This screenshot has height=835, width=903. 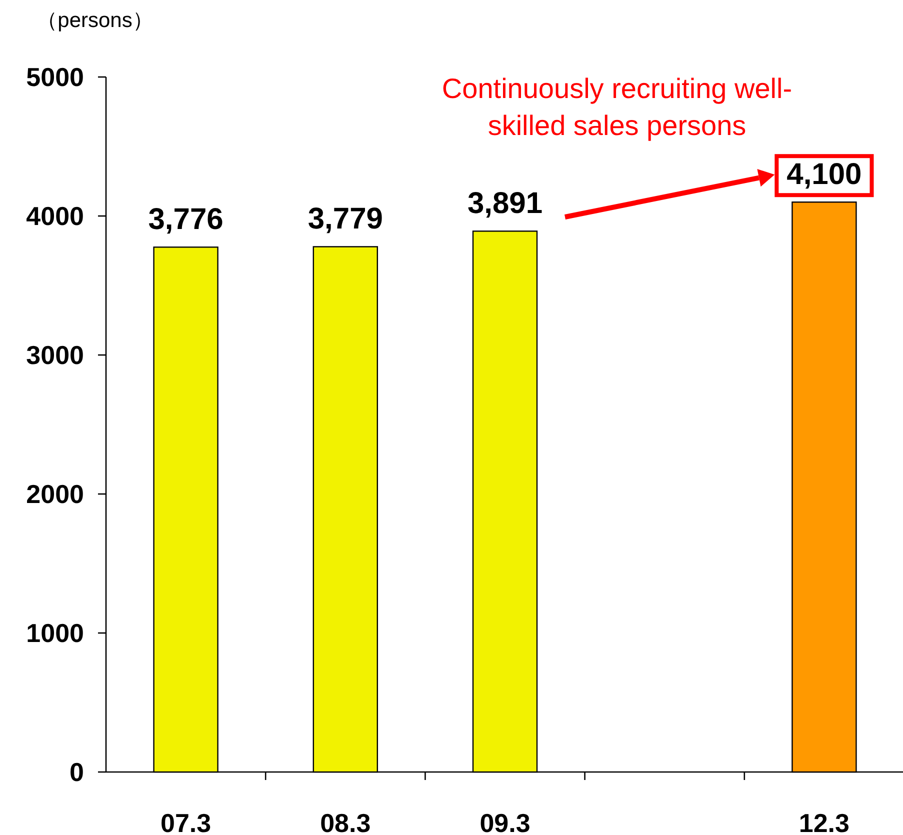 I want to click on y-tick-label: 3000, so click(x=55, y=355).